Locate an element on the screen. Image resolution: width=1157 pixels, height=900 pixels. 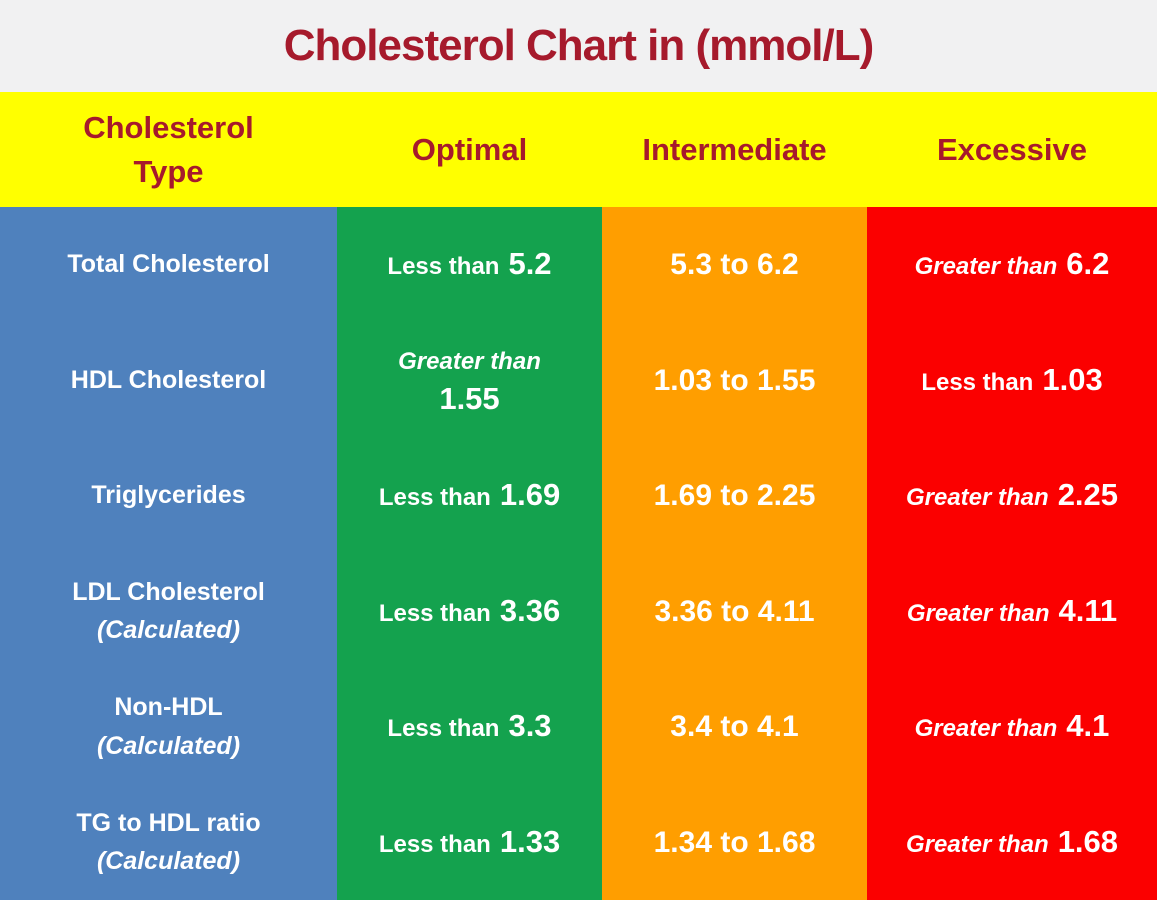
cell-excessive-total-cholesterol: Greater than 6.2 is located at coordinates (1012, 265).